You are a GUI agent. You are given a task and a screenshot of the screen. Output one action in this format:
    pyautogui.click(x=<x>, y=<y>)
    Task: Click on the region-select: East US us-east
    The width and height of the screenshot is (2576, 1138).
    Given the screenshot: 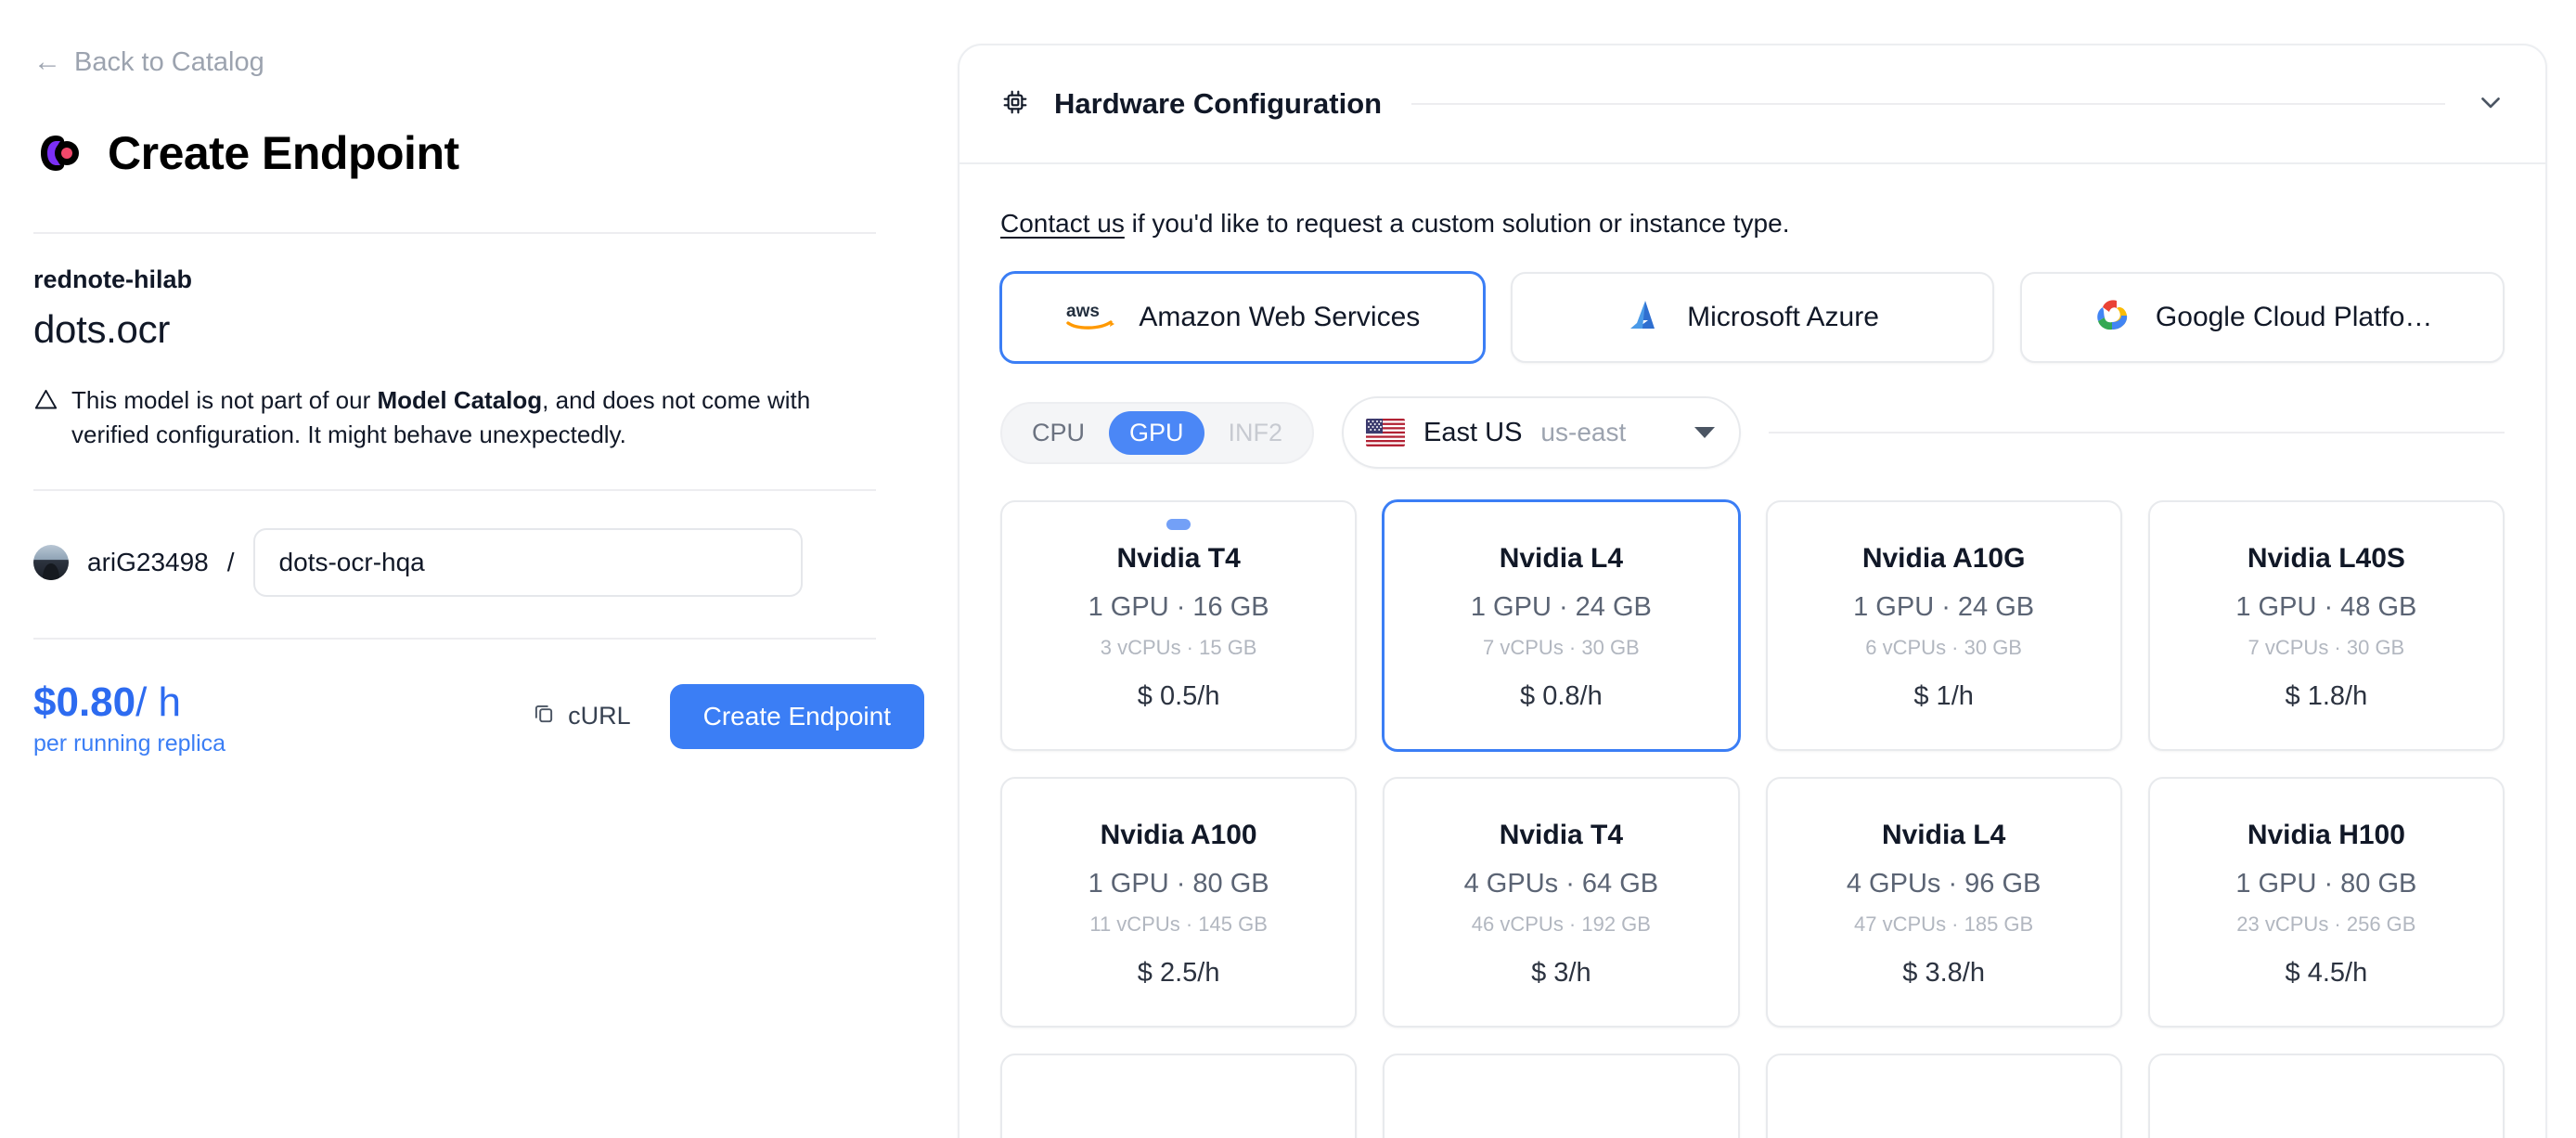 What is the action you would take?
    pyautogui.click(x=1542, y=433)
    